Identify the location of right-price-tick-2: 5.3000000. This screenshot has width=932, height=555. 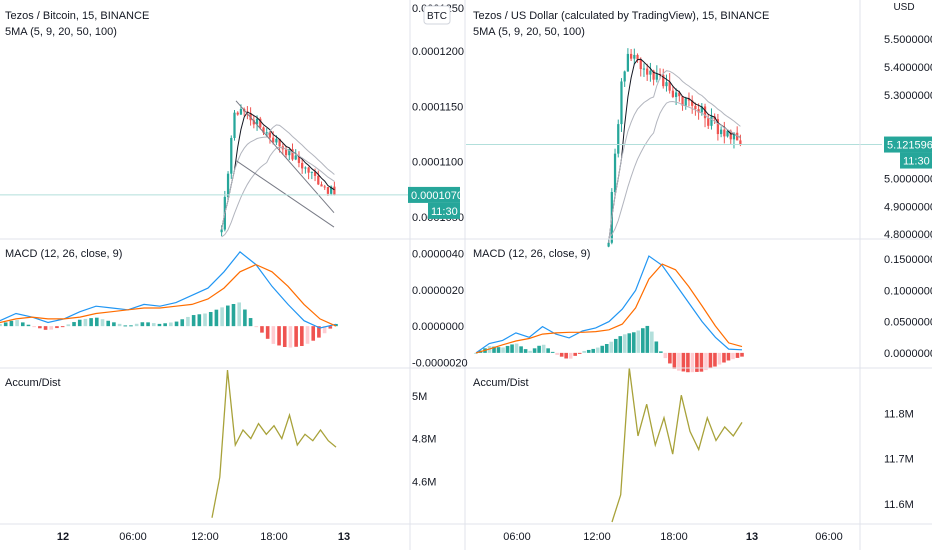
(908, 96).